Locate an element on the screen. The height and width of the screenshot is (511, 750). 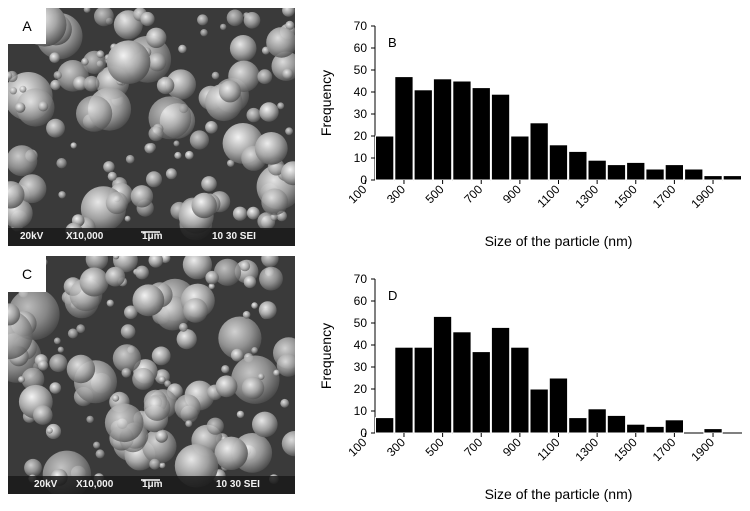
sem-magnification: X10,000 is located at coordinates (85, 236).